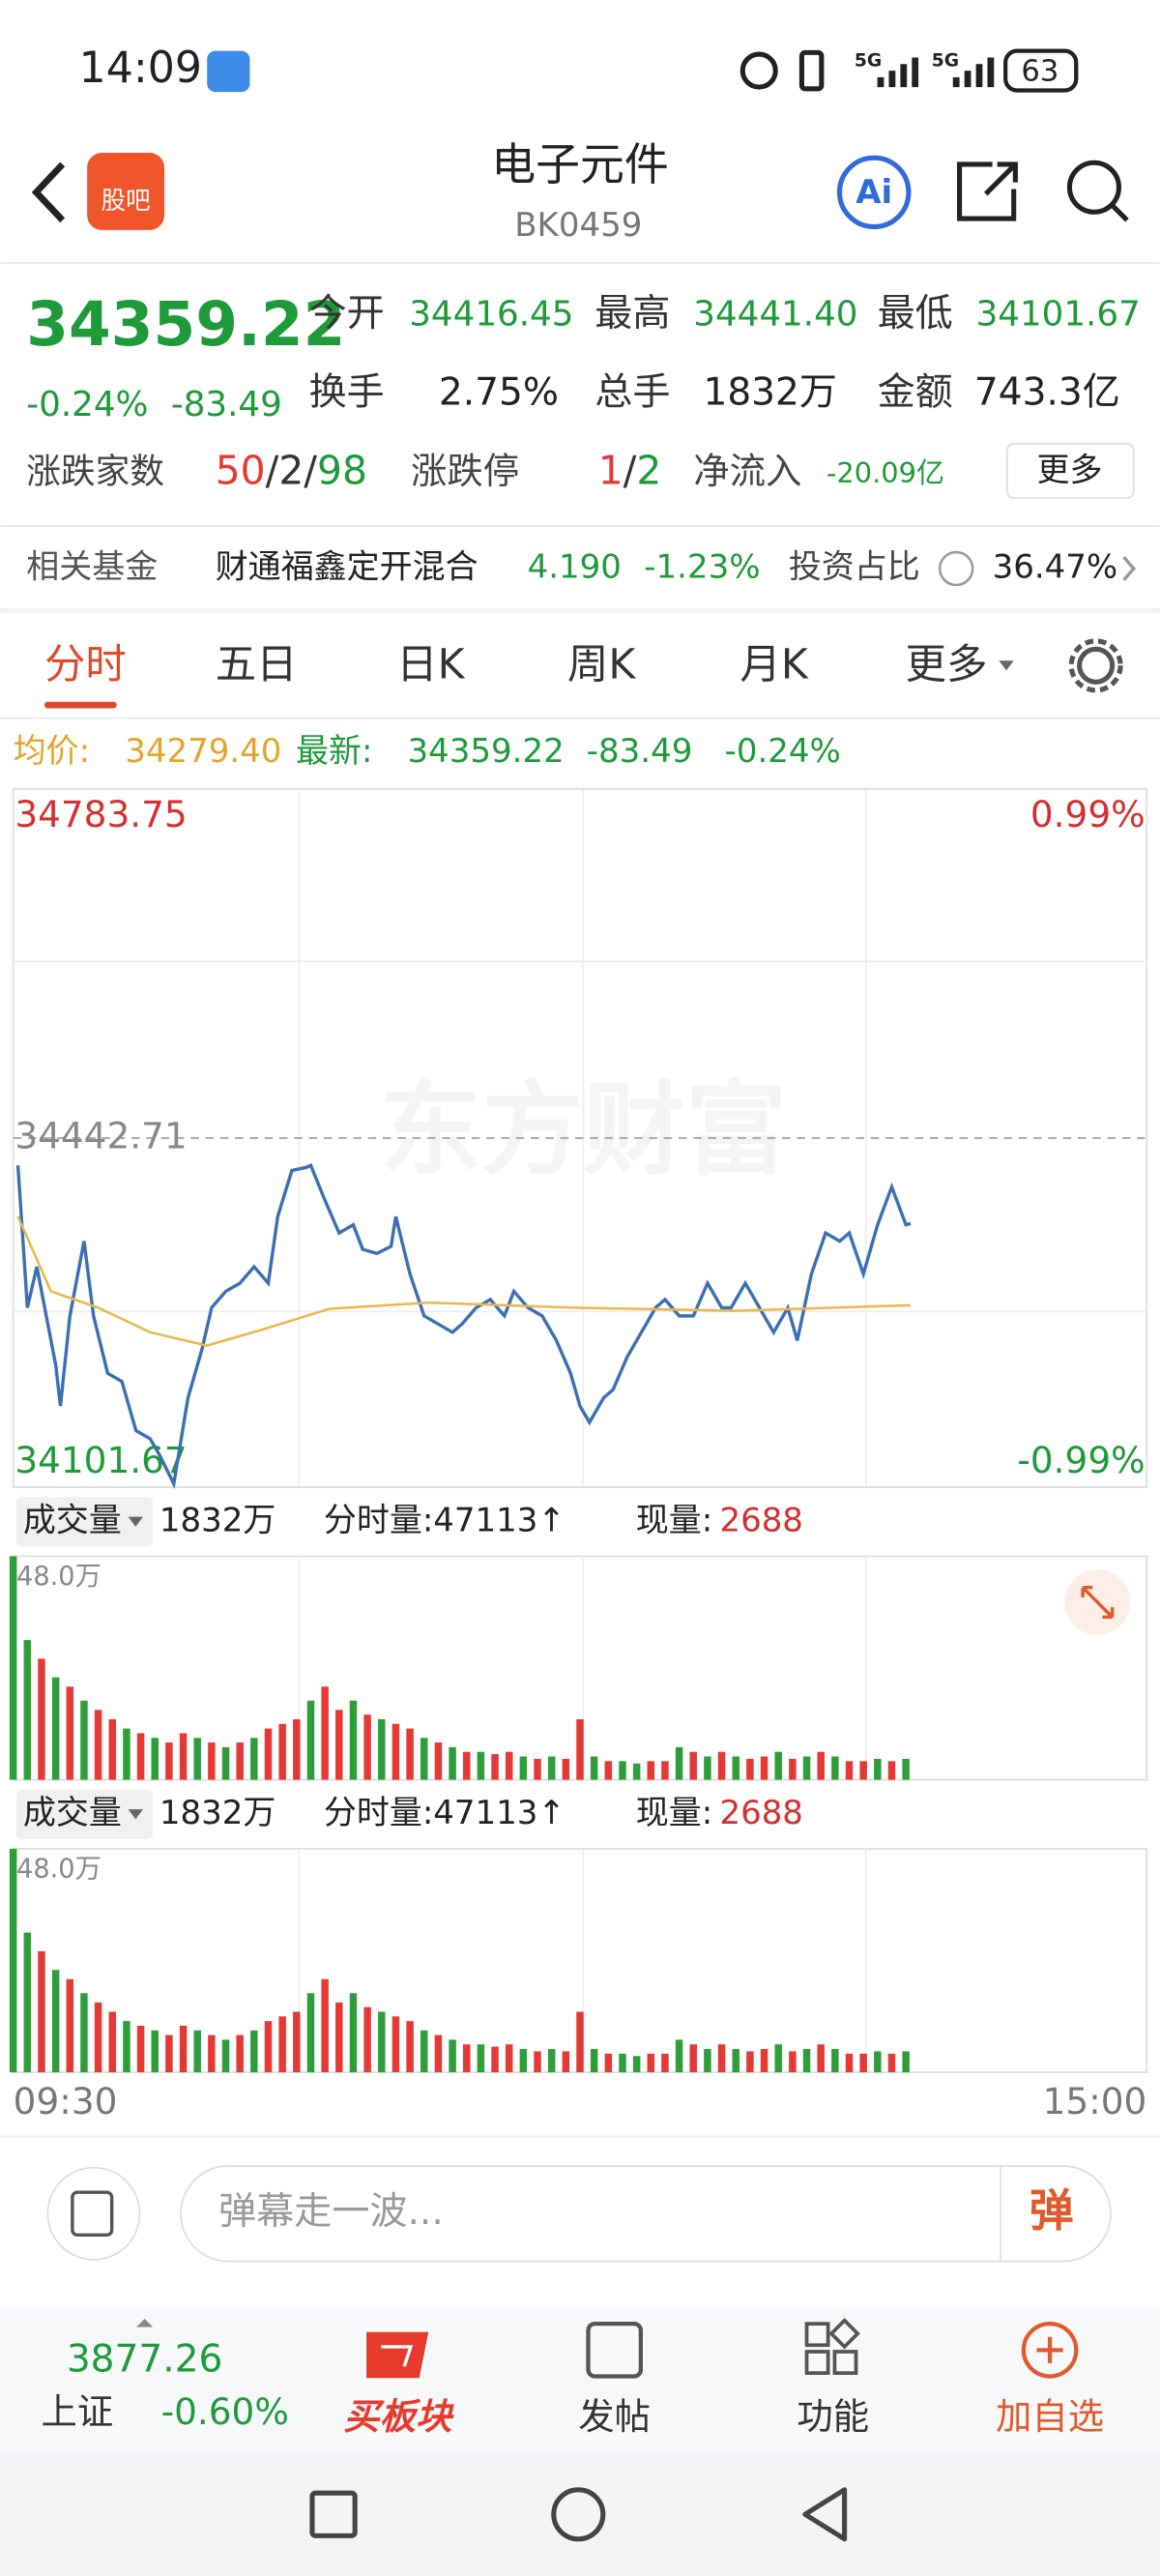  I want to click on settings-button, so click(1096, 665).